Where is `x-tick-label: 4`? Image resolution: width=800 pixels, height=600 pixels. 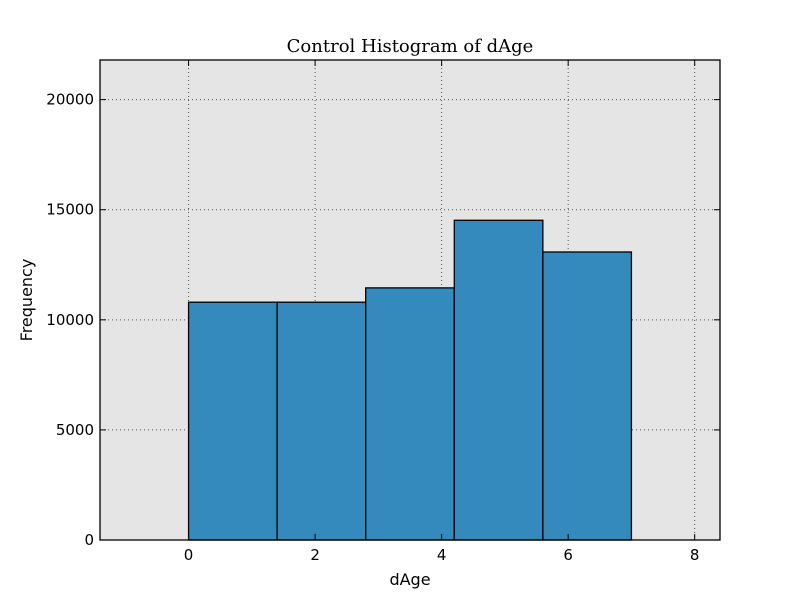 x-tick-label: 4 is located at coordinates (442, 555).